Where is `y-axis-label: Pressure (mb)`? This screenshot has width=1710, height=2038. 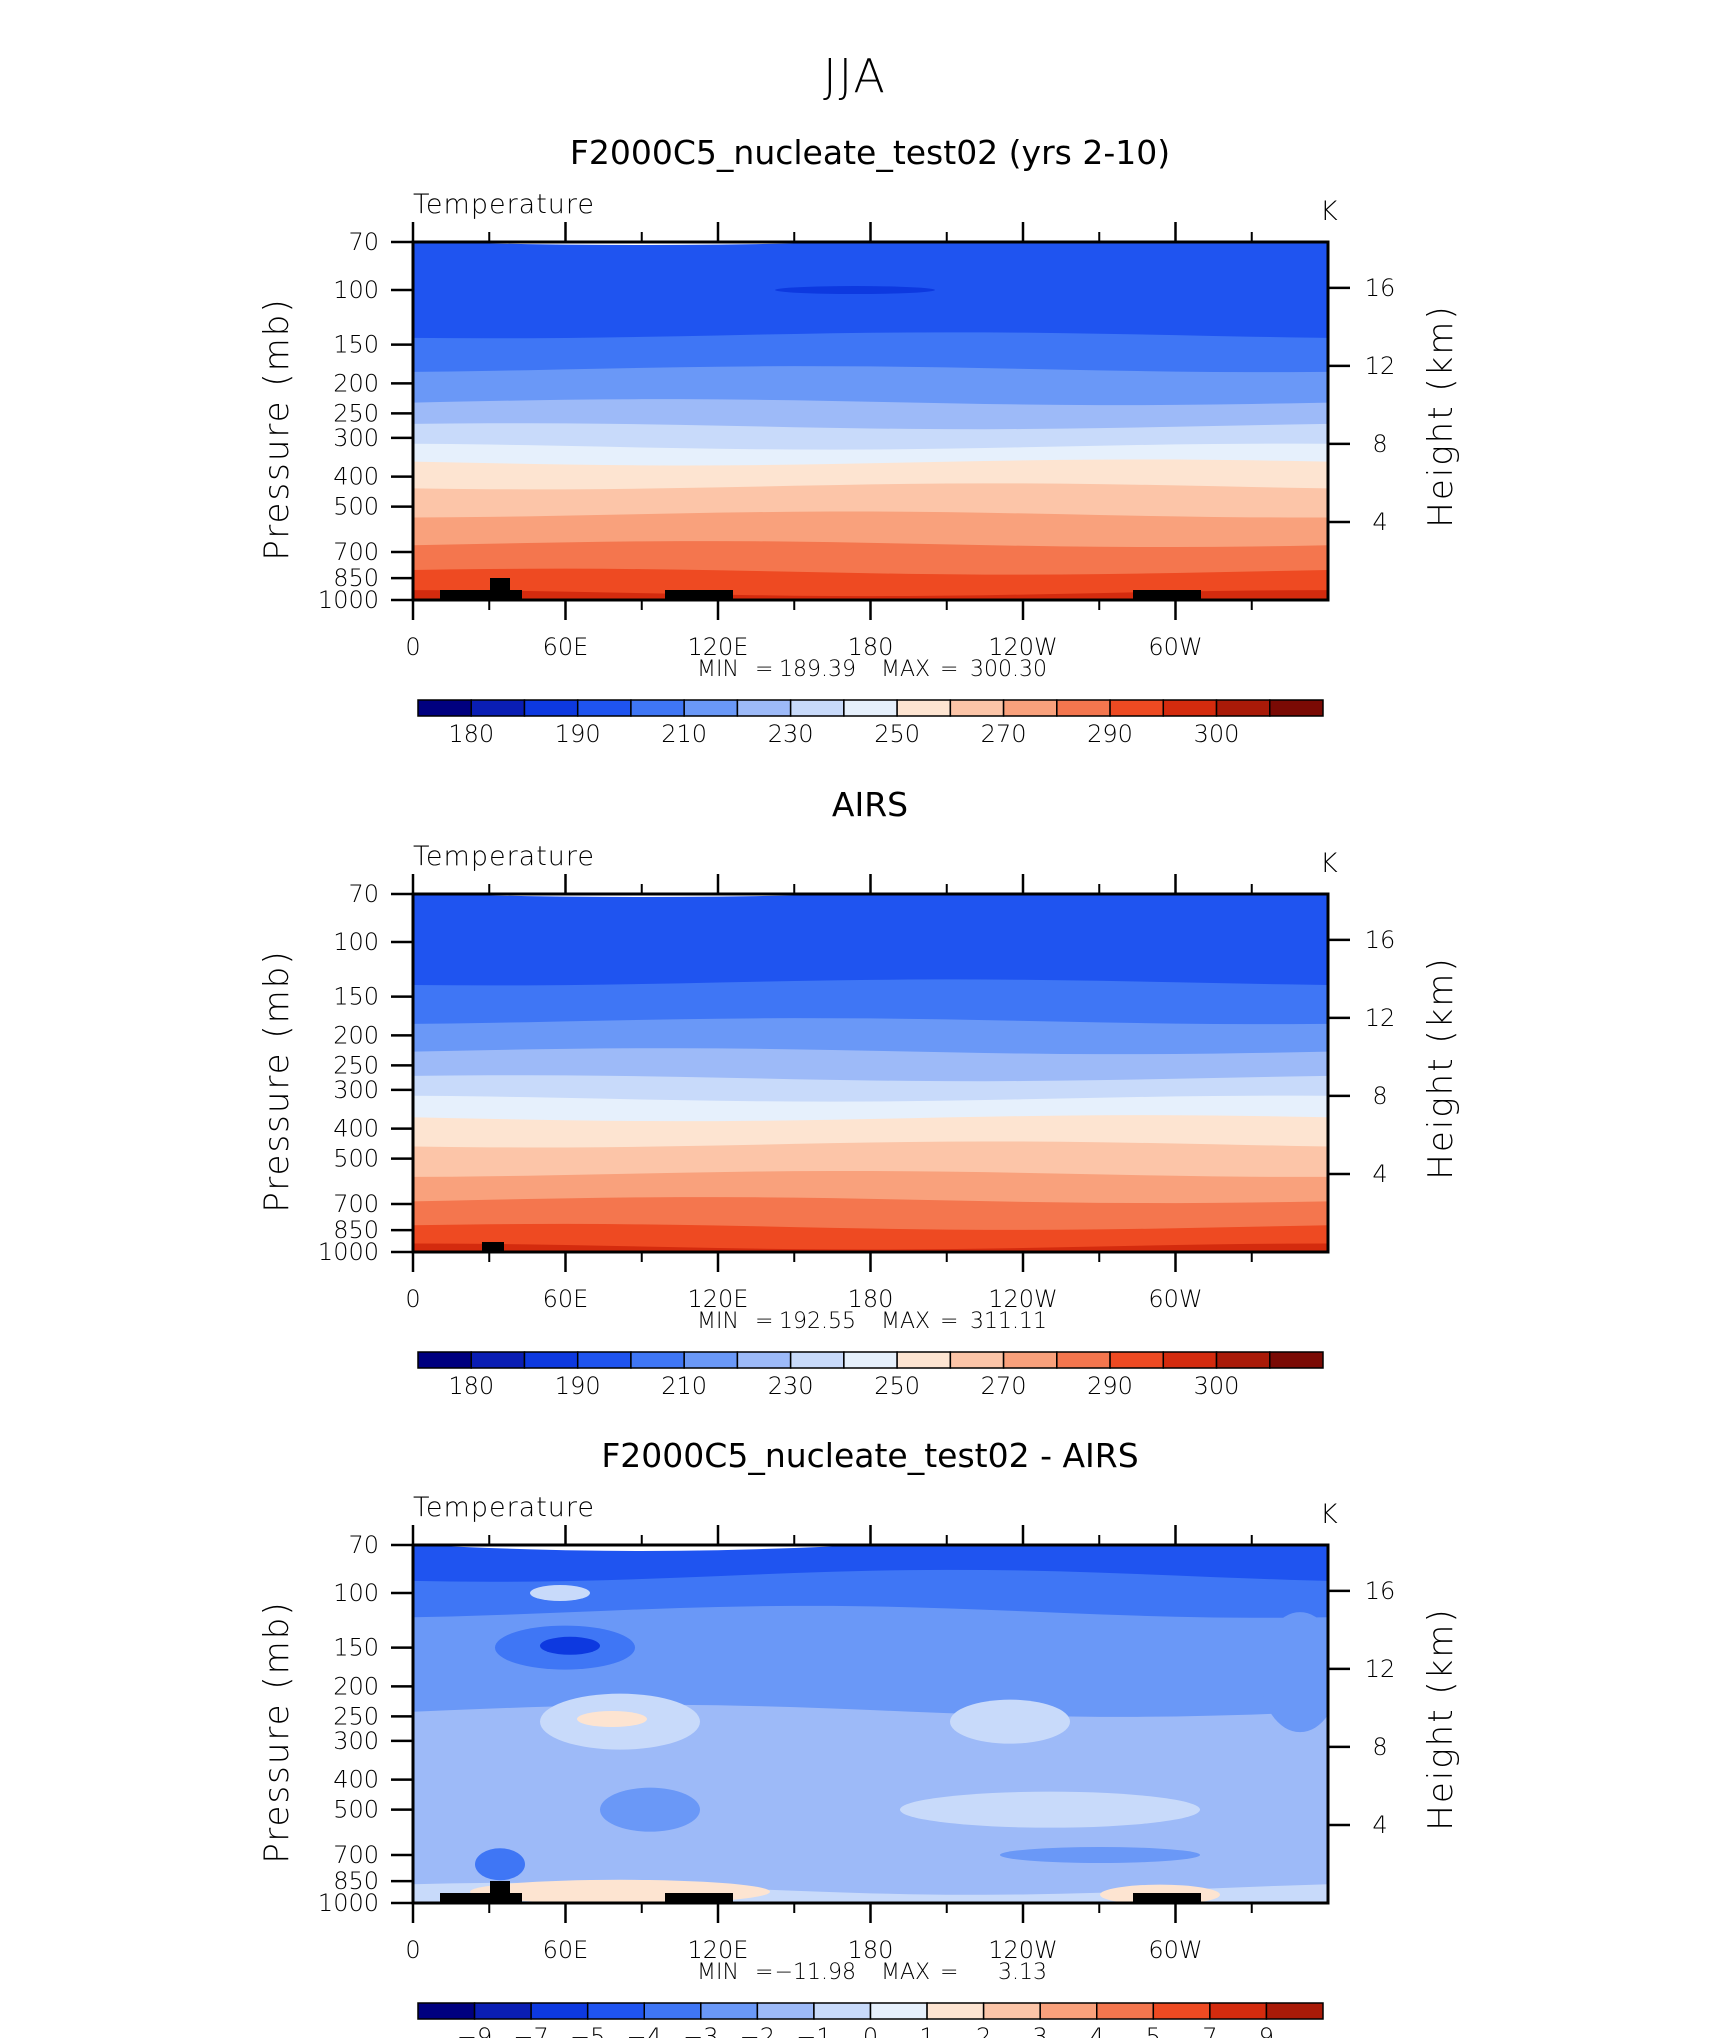 y-axis-label: Pressure (mb) is located at coordinates (277, 1731).